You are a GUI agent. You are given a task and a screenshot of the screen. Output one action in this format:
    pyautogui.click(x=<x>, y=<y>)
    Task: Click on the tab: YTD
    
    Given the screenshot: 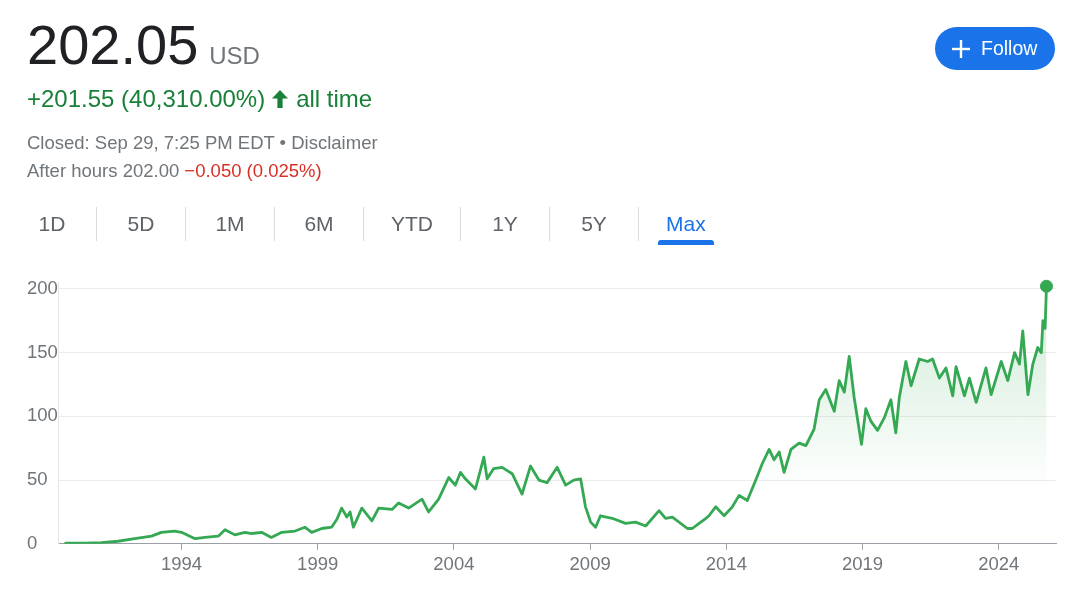 What is the action you would take?
    pyautogui.click(x=412, y=224)
    